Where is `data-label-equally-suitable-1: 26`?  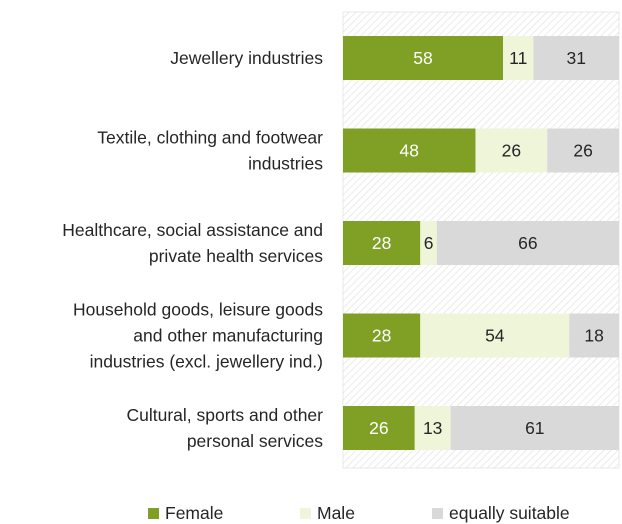 data-label-equally-suitable-1: 26 is located at coordinates (582, 151).